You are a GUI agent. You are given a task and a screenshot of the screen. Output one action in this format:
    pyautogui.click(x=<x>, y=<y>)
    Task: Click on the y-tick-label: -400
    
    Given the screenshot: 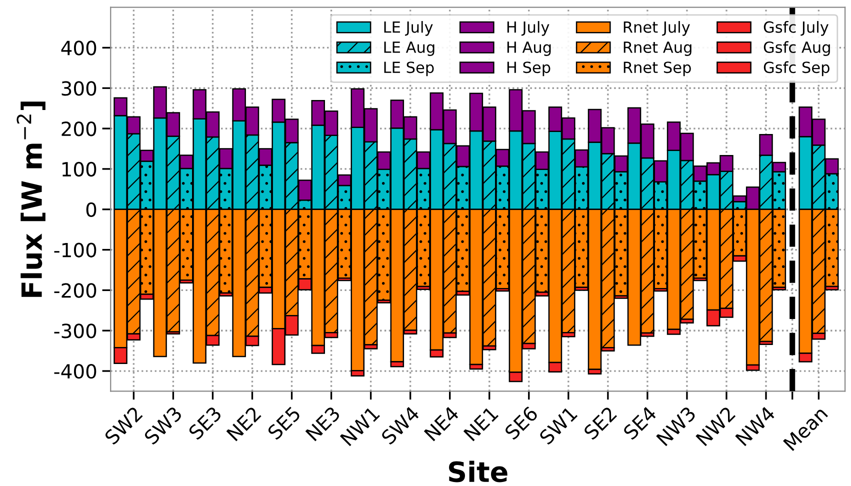 What is the action you would take?
    pyautogui.click(x=75, y=371)
    